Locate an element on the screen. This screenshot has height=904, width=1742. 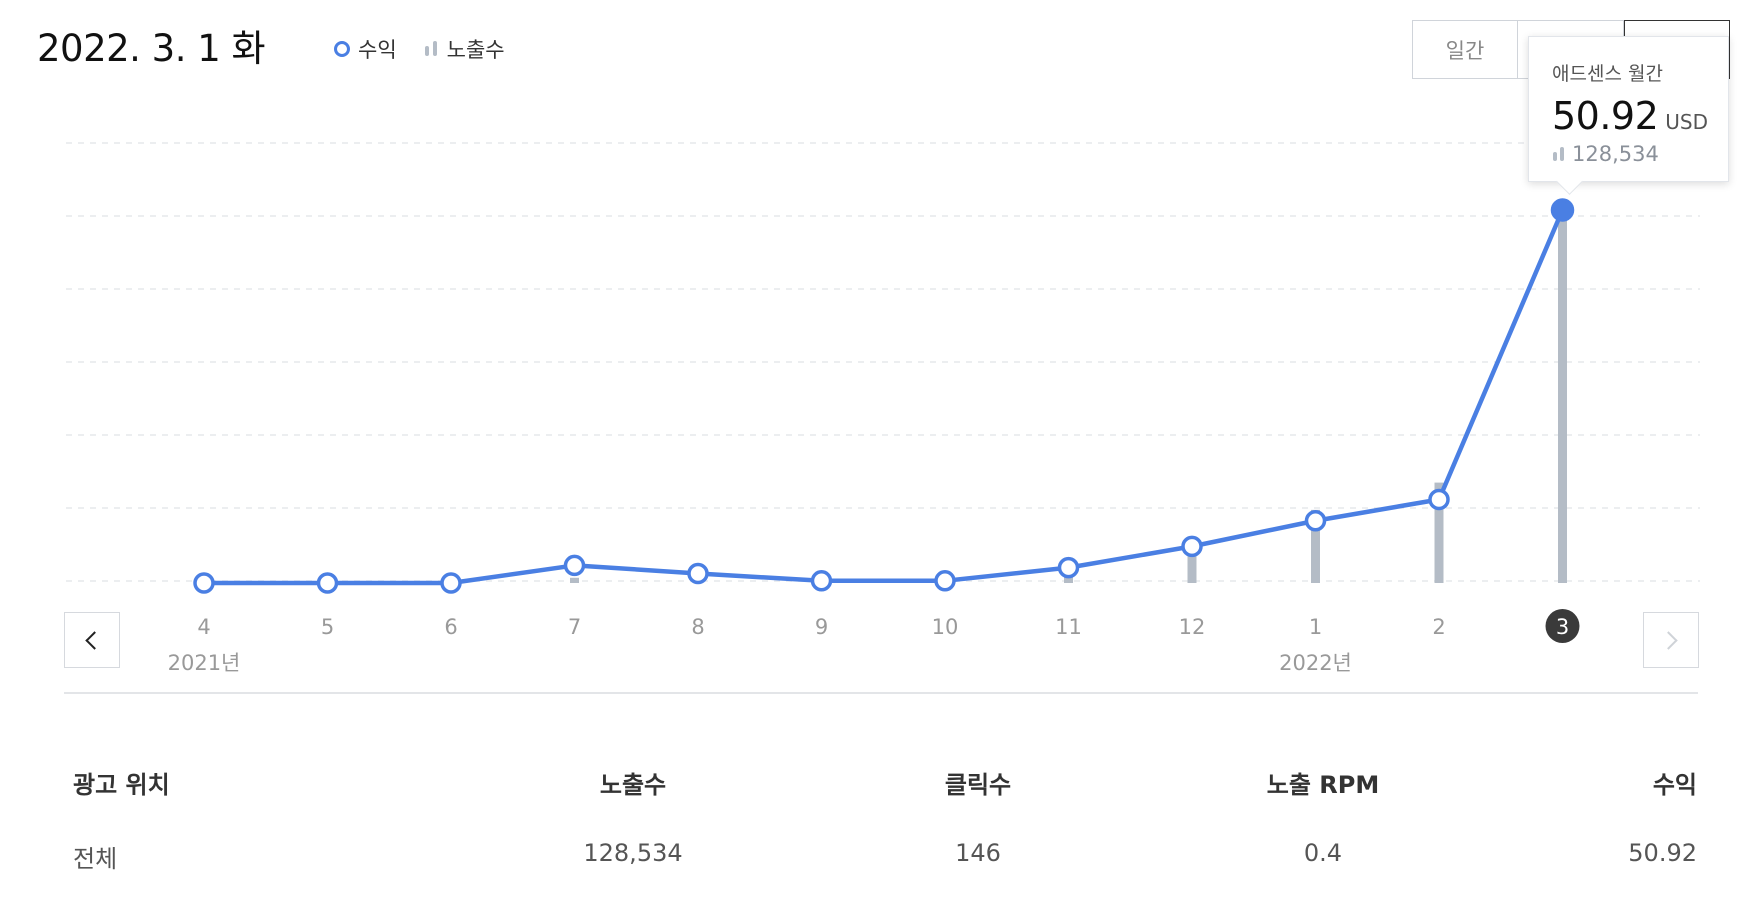
page-title: 2022. 3. 1 화 is located at coordinates (151, 48).